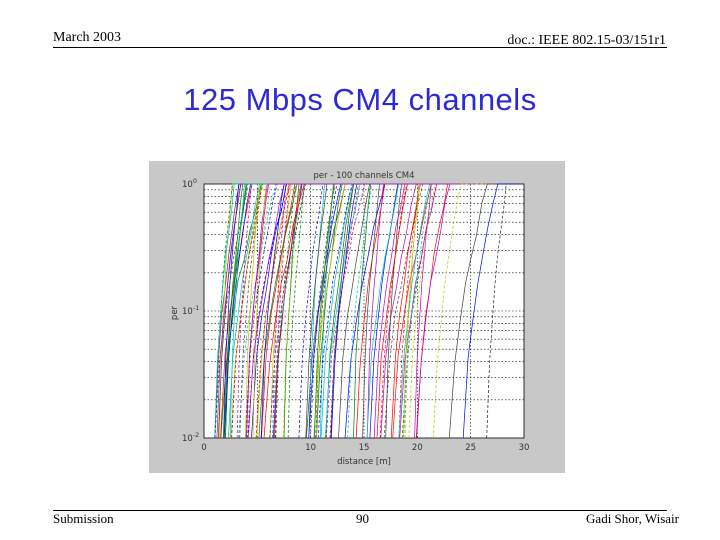  I want to click on footer-author: Gadi Shor, Wisair, so click(632, 518).